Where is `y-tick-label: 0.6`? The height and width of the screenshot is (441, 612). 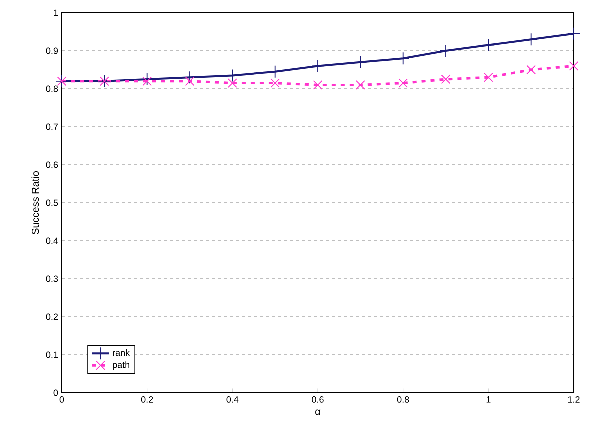
y-tick-label: 0.6 is located at coordinates (52, 165).